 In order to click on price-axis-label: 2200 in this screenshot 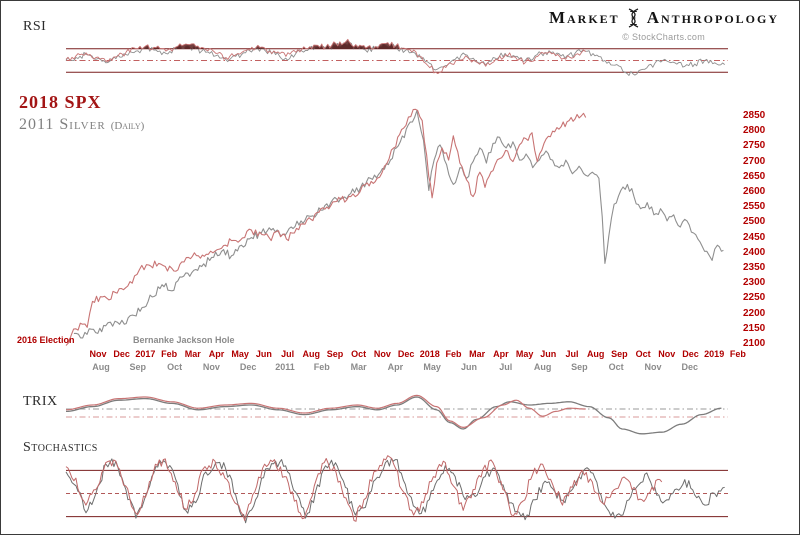, I will do `click(754, 313)`.